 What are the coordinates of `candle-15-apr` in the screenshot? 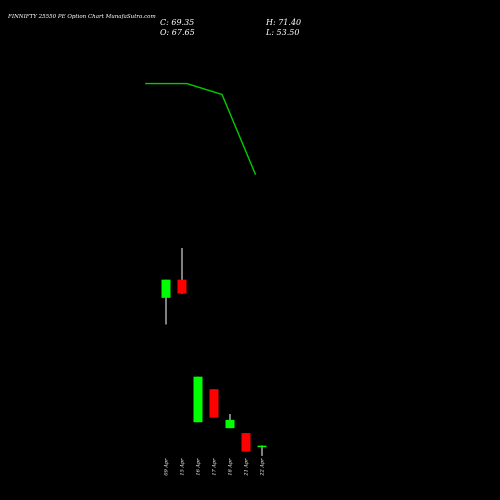 It's located at (182, 270).